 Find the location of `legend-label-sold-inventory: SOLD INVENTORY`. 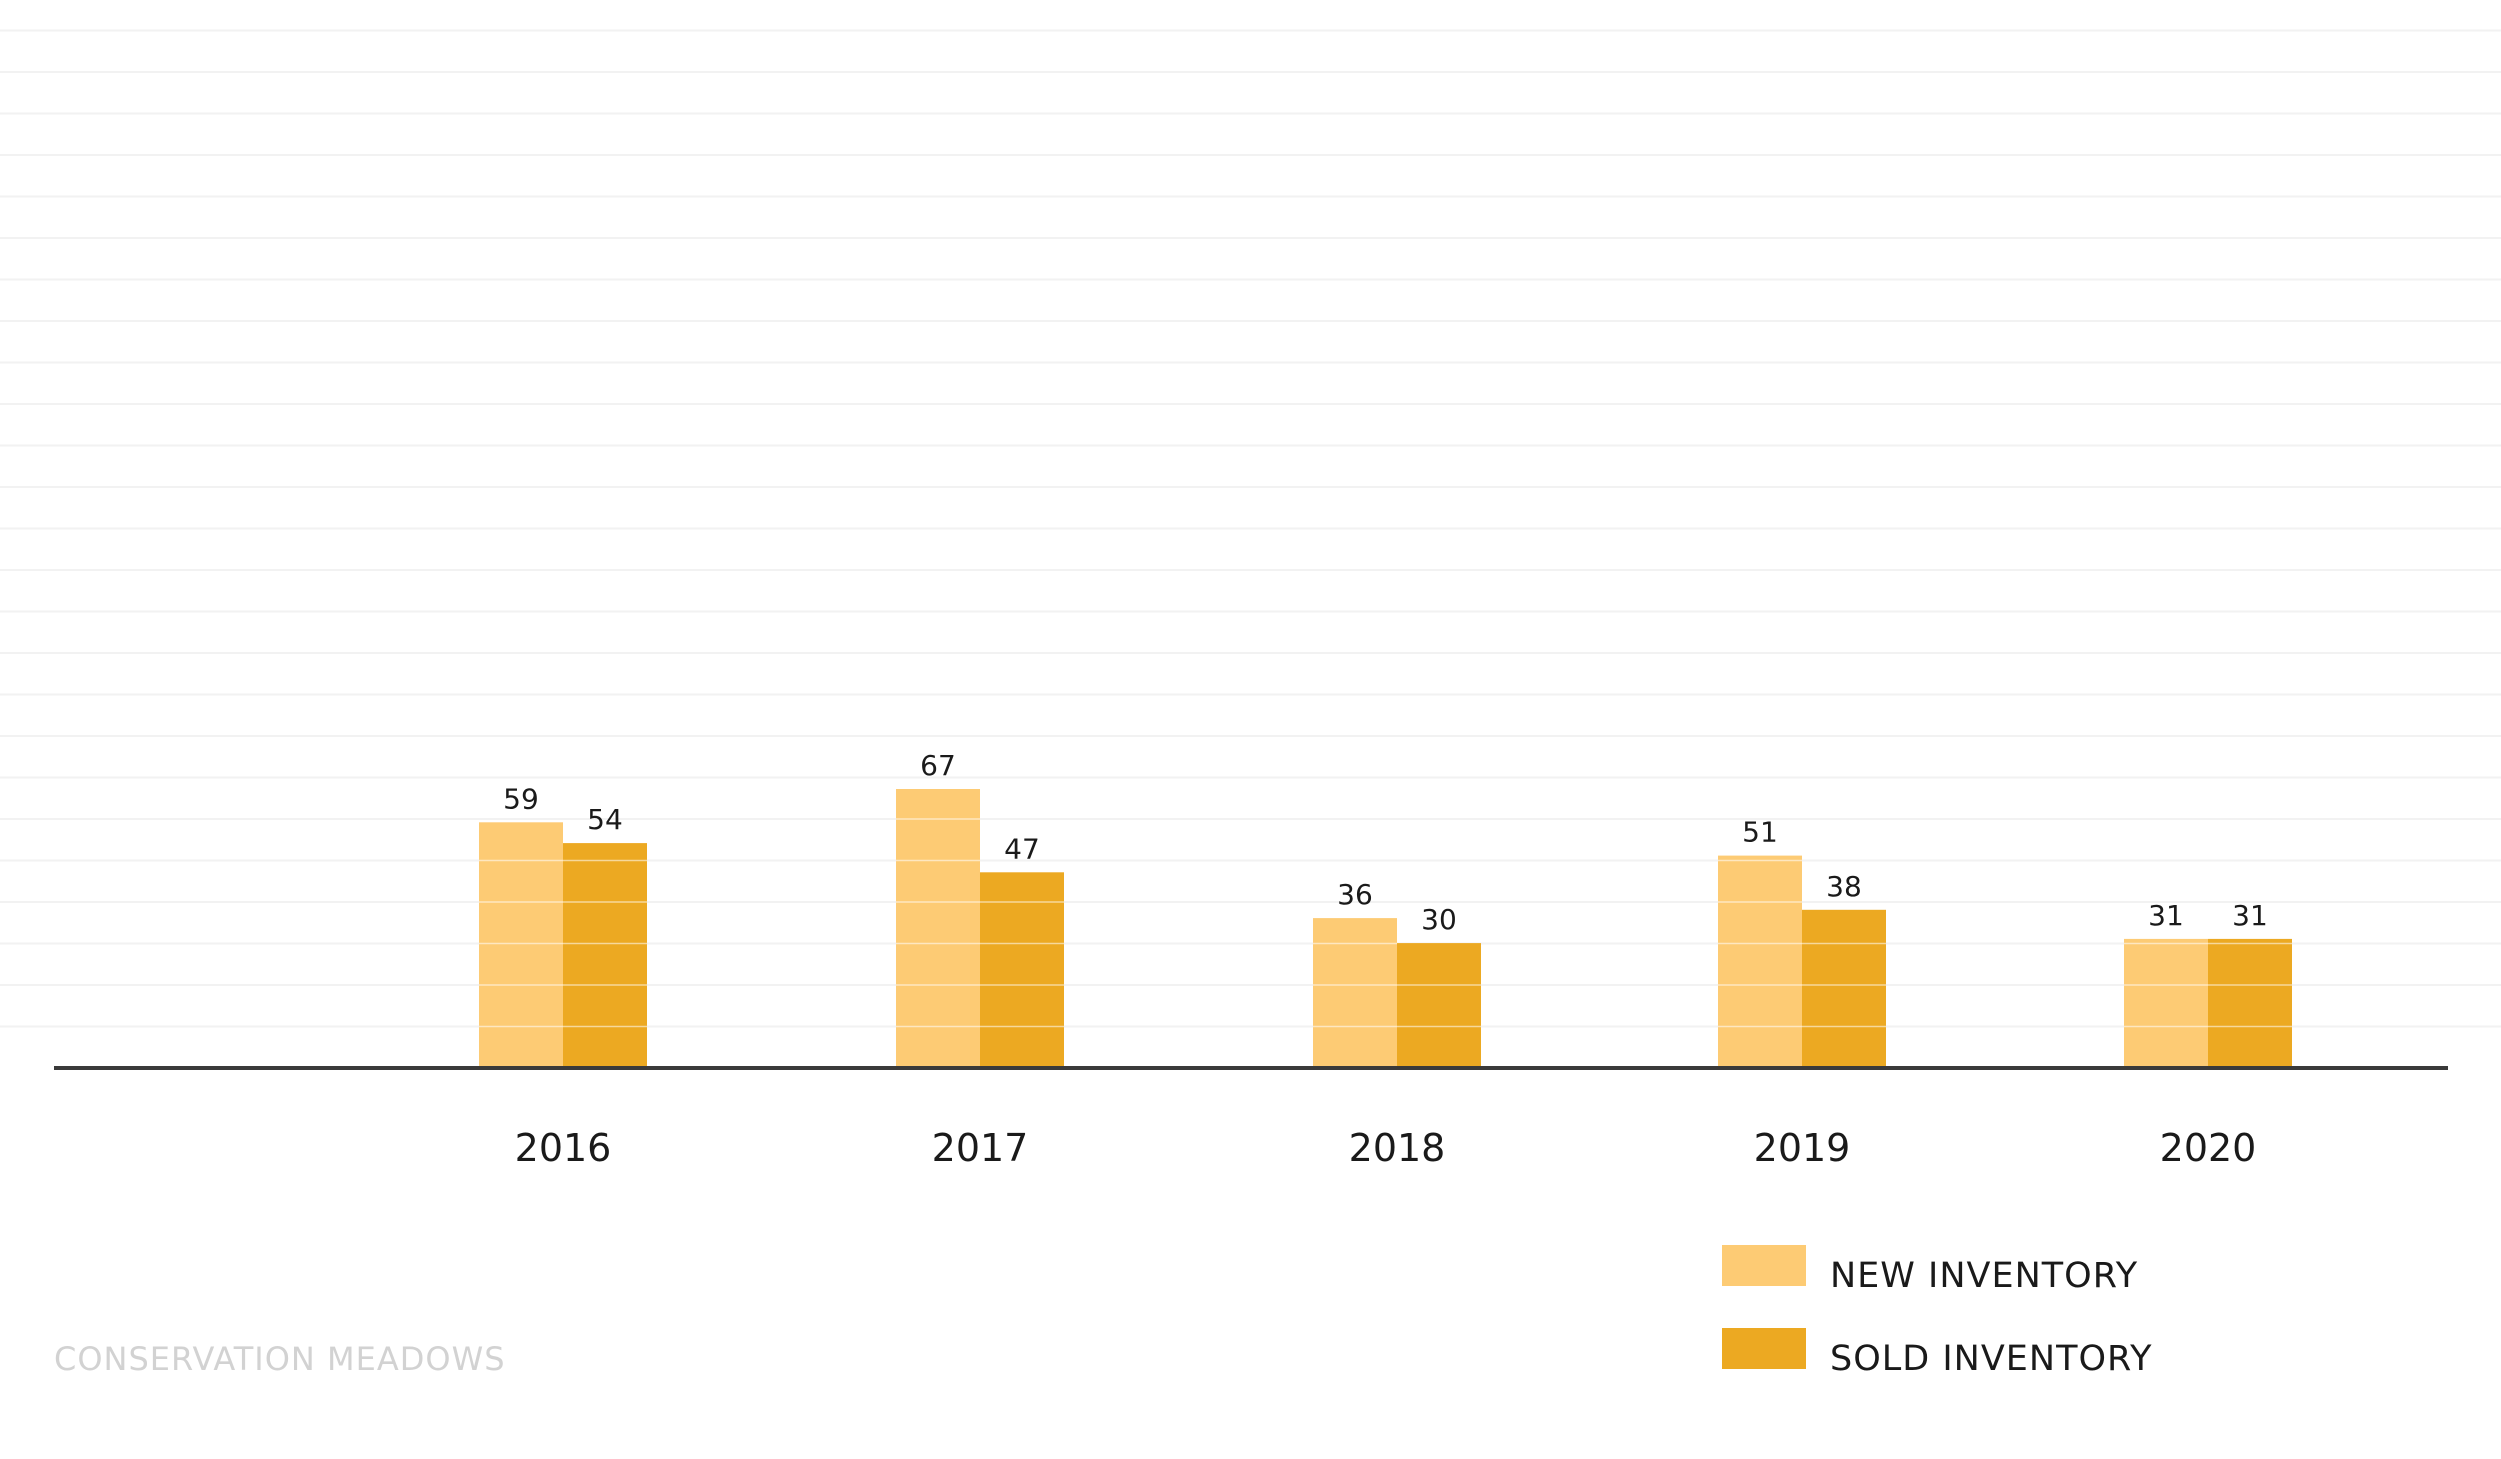

legend-label-sold-inventory: SOLD INVENTORY is located at coordinates (1991, 1359).